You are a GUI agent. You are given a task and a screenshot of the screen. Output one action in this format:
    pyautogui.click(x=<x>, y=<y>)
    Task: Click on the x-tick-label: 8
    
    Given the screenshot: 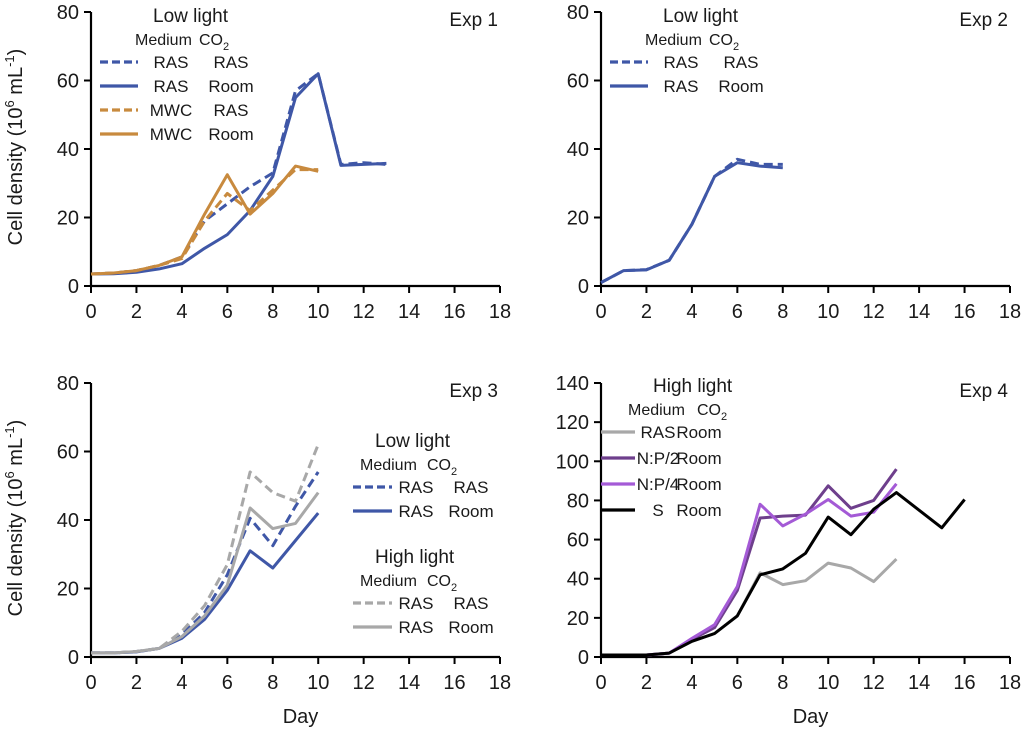 What is the action you would take?
    pyautogui.click(x=272, y=683)
    